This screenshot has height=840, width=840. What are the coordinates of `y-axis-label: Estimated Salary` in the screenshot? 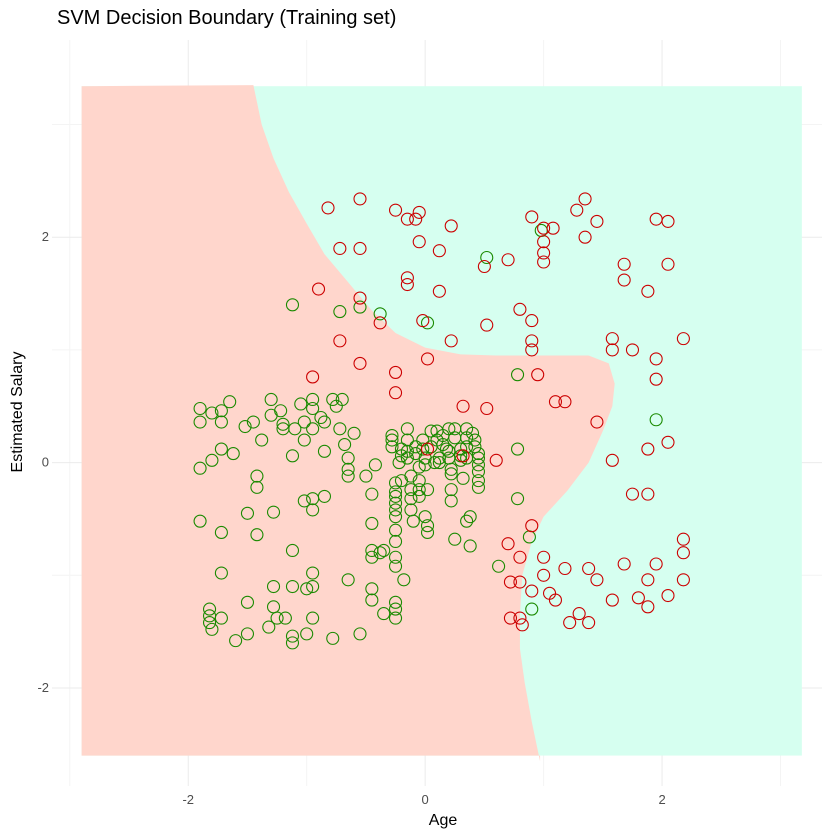 It's located at (17, 412).